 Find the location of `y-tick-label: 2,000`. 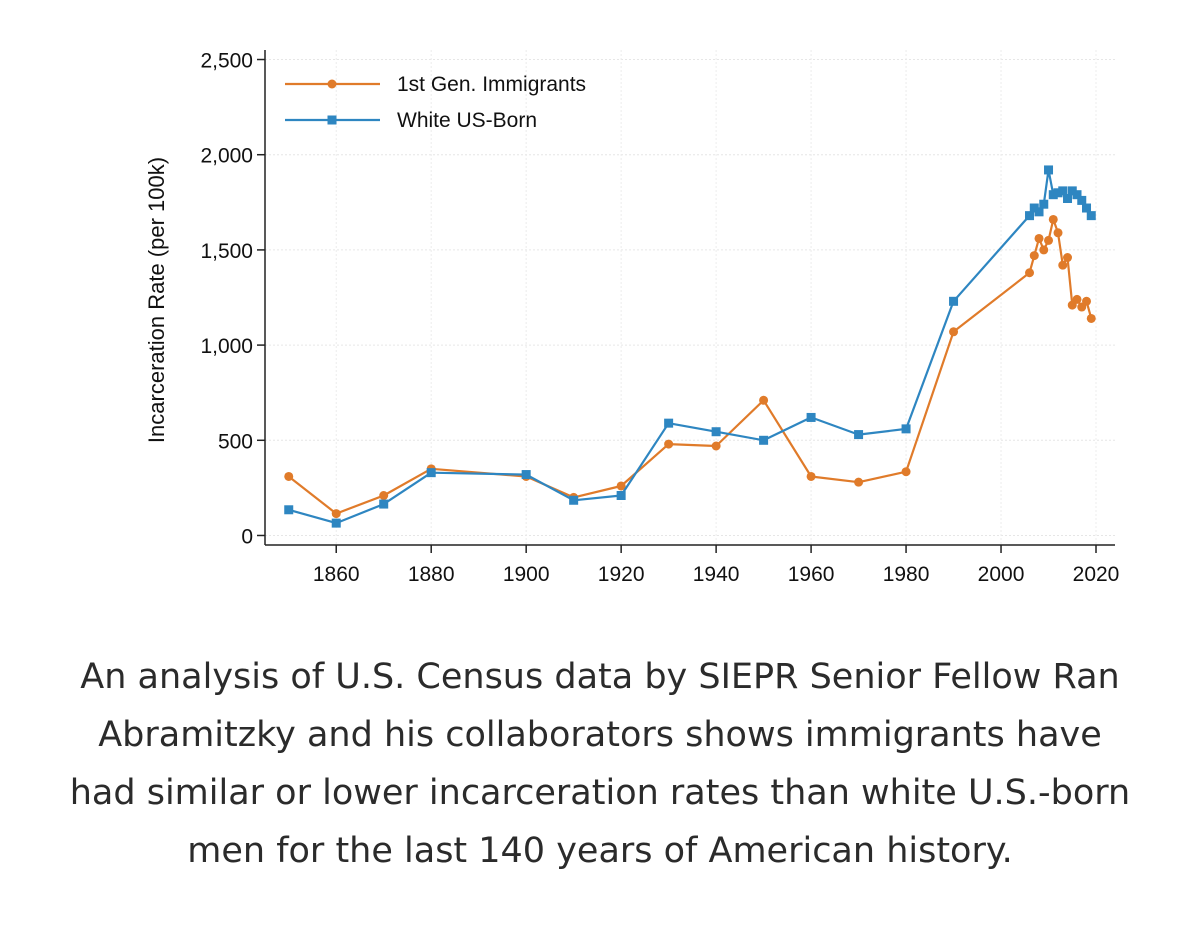

y-tick-label: 2,000 is located at coordinates (226, 156).